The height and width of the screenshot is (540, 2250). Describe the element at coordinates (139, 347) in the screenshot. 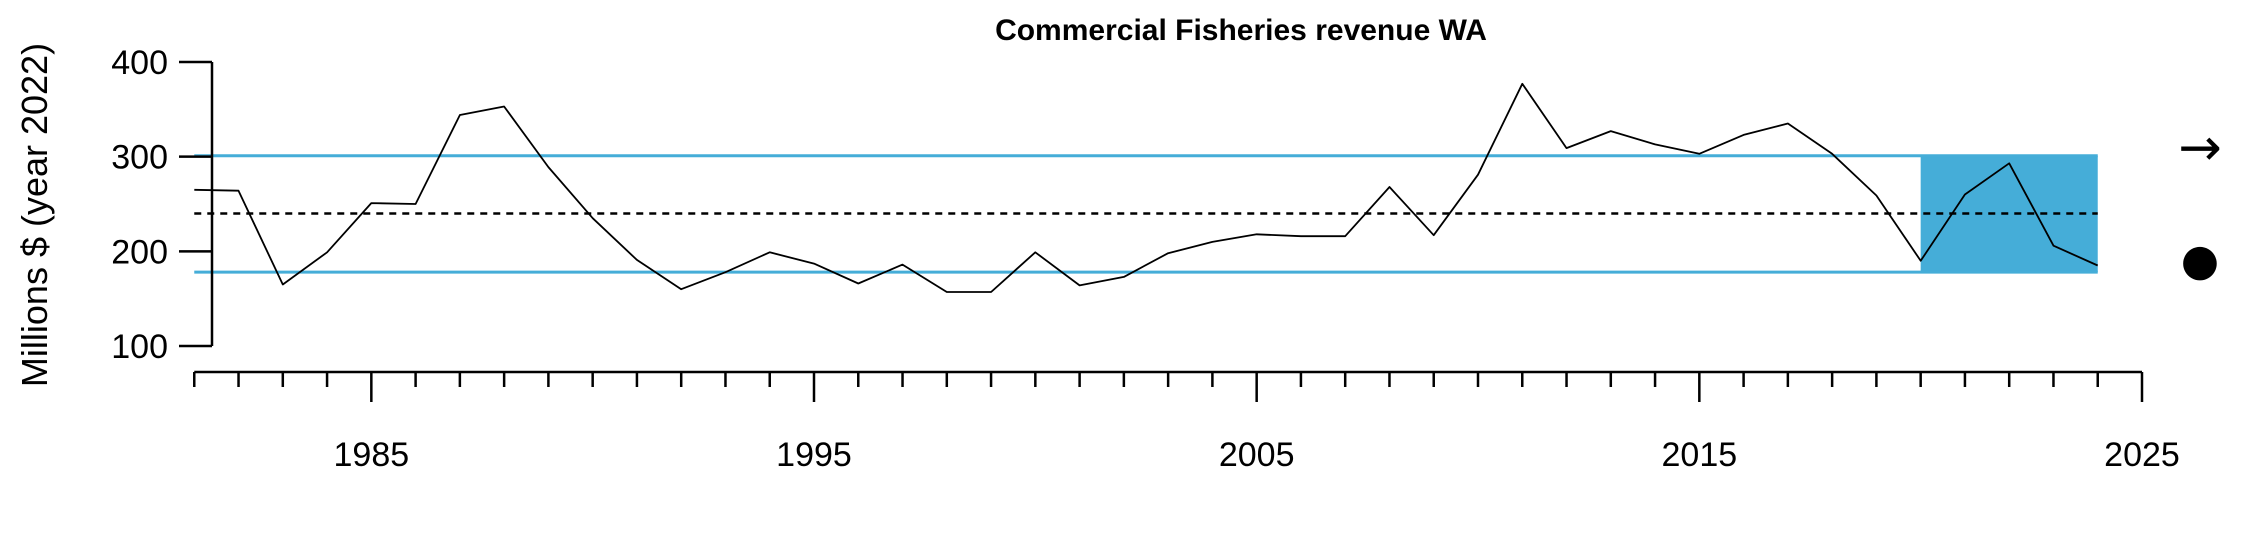

I see `y-tick-label: 100` at that location.